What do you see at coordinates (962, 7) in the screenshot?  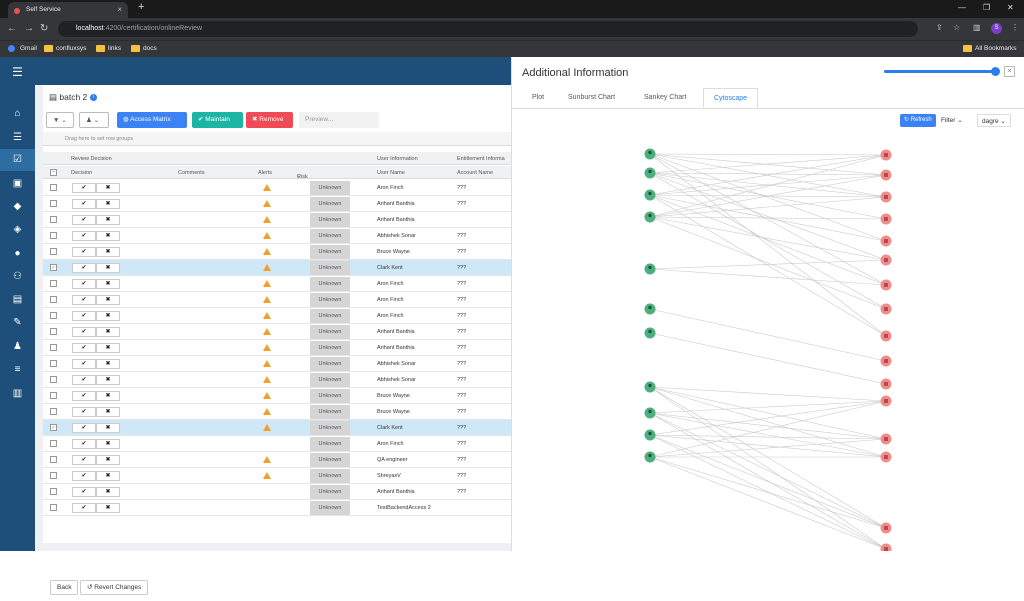 I see `minimize-icon: —` at bounding box center [962, 7].